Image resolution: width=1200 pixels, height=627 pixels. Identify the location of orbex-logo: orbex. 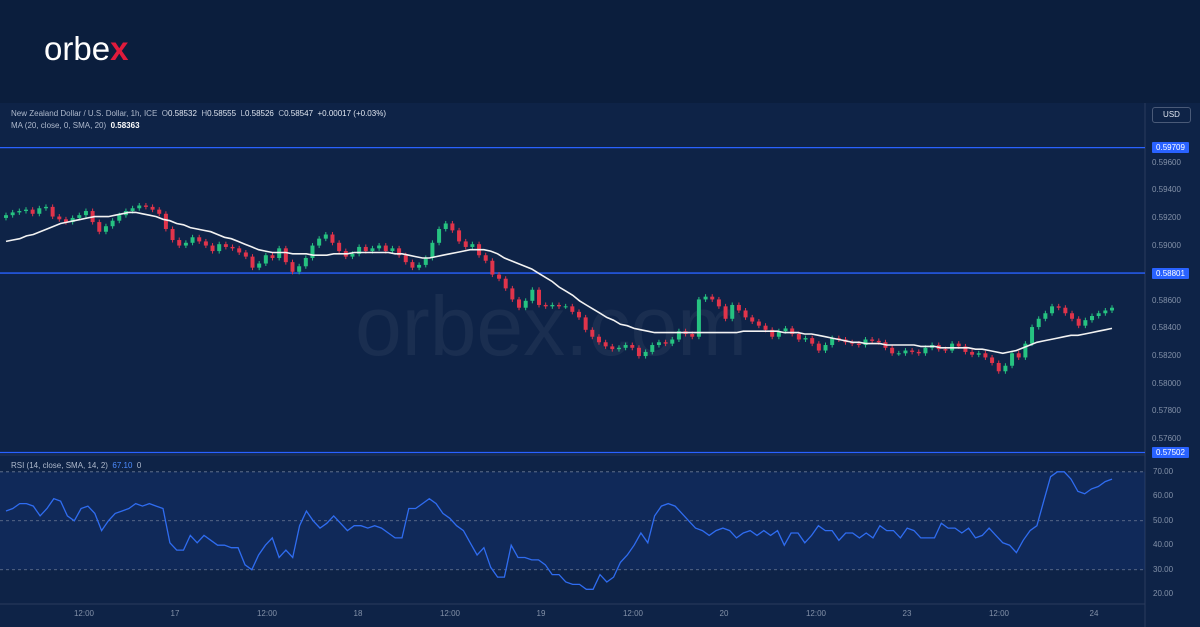
(86, 49).